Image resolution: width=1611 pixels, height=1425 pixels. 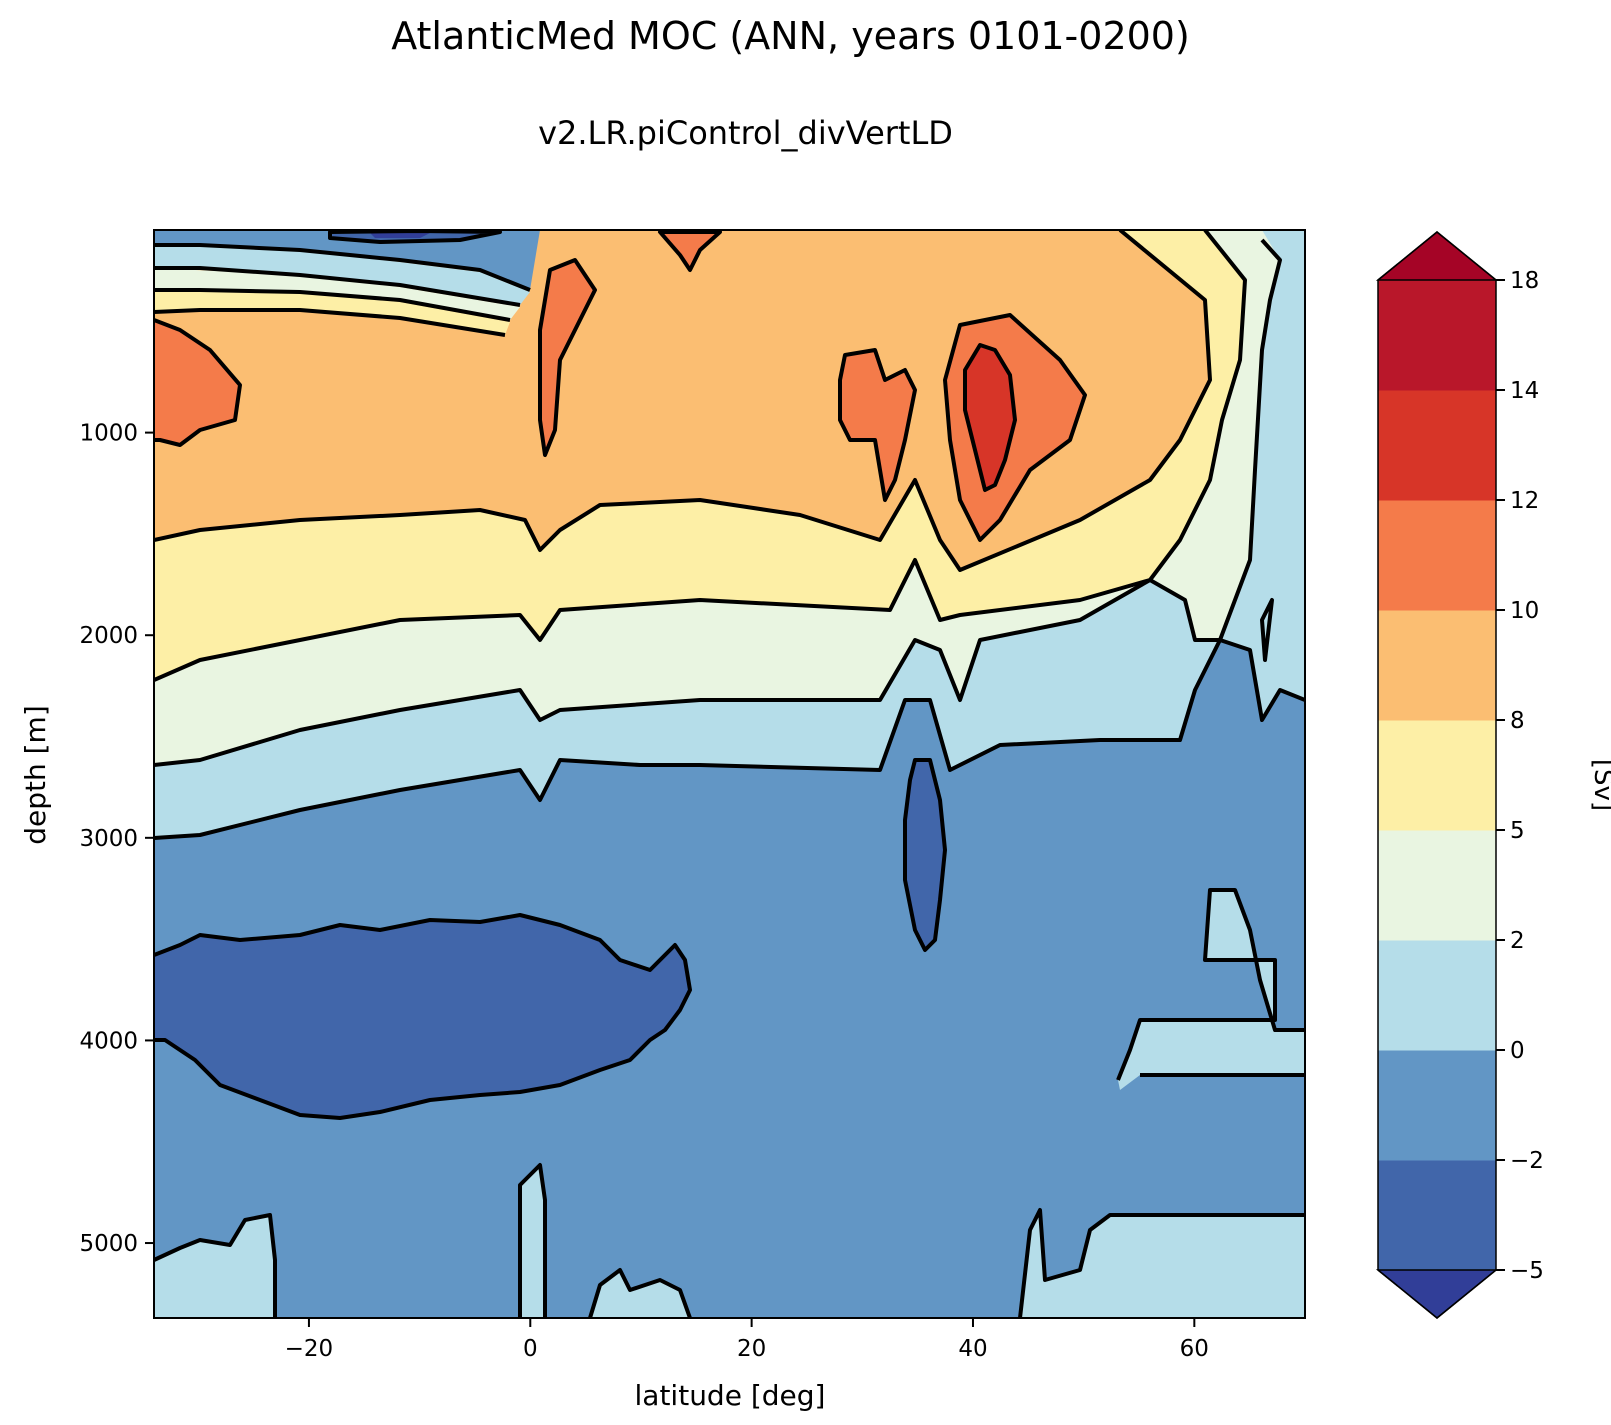 I want to click on colorbar-tick-label: 10, so click(x=1524, y=611).